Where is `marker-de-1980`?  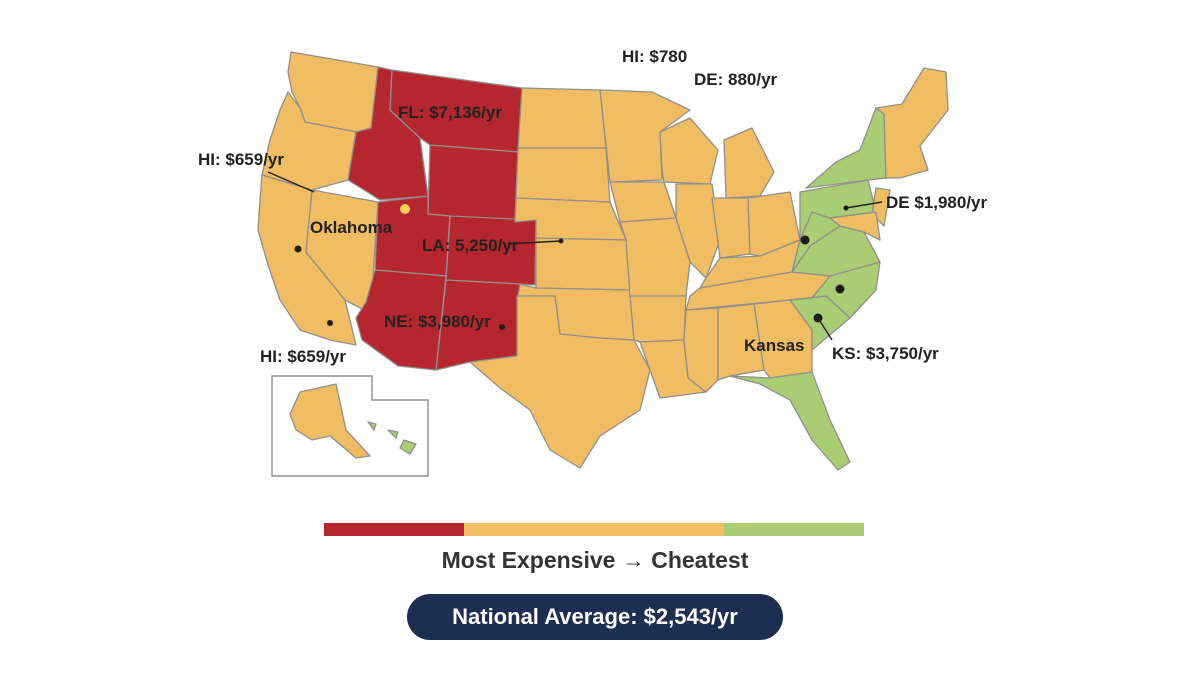 marker-de-1980 is located at coordinates (846, 208).